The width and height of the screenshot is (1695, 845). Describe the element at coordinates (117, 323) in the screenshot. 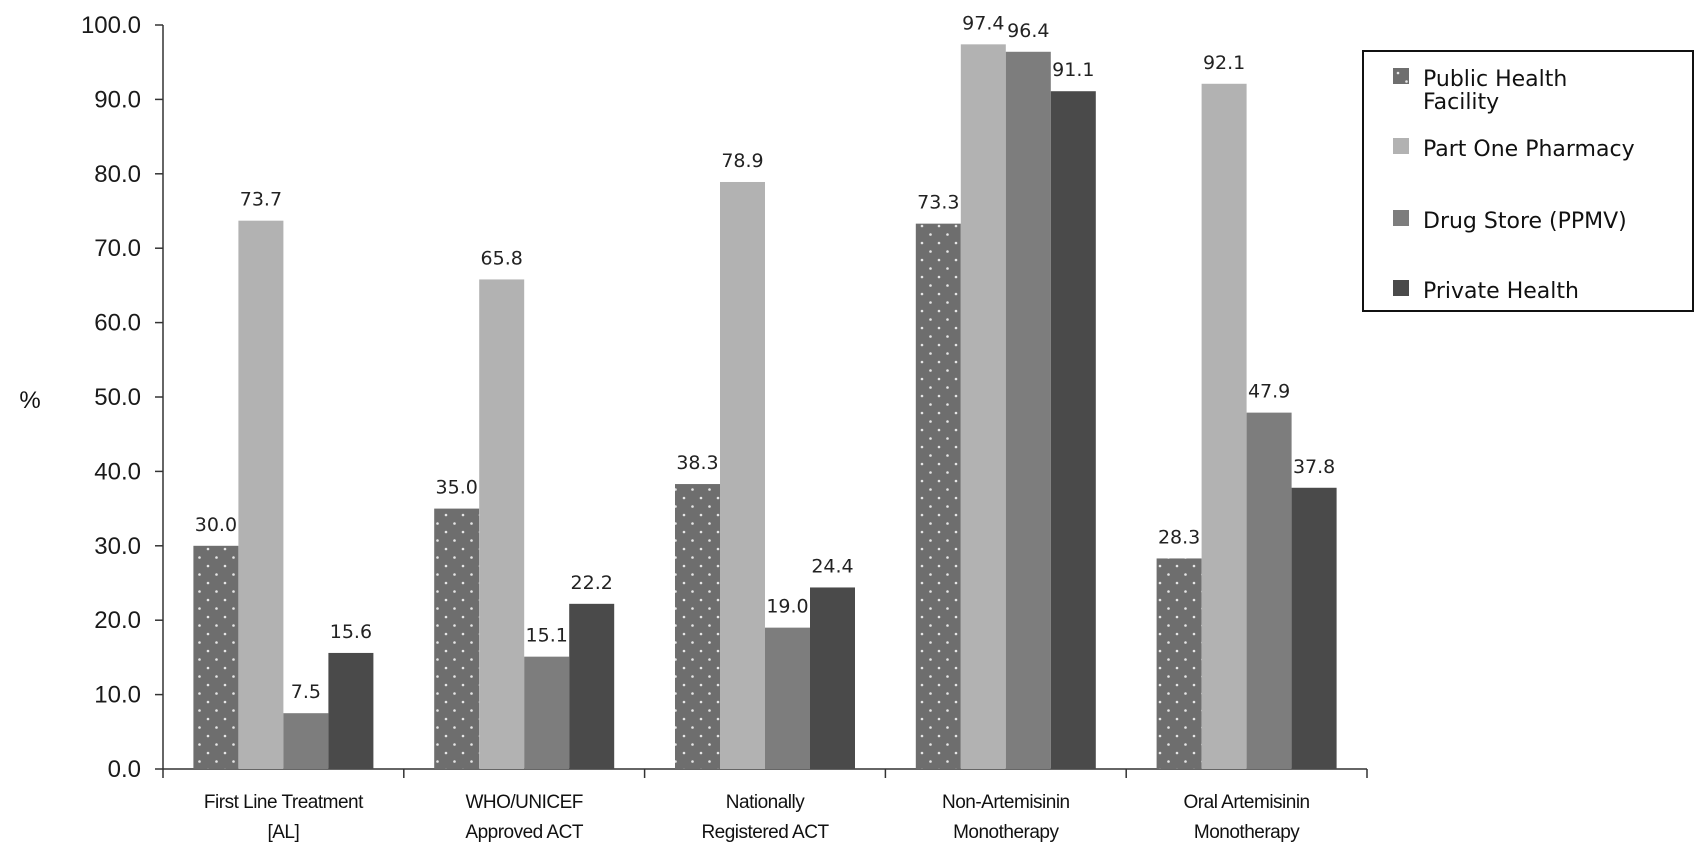

I see `y-tick-label: 60.0` at that location.